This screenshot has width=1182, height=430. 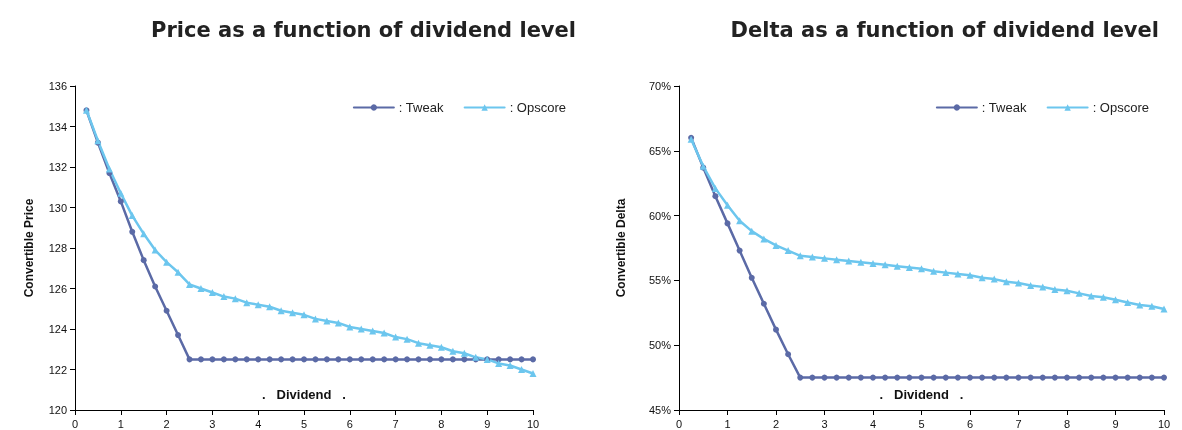 I want to click on y-axis-title: Convertible Delta, so click(x=621, y=248).